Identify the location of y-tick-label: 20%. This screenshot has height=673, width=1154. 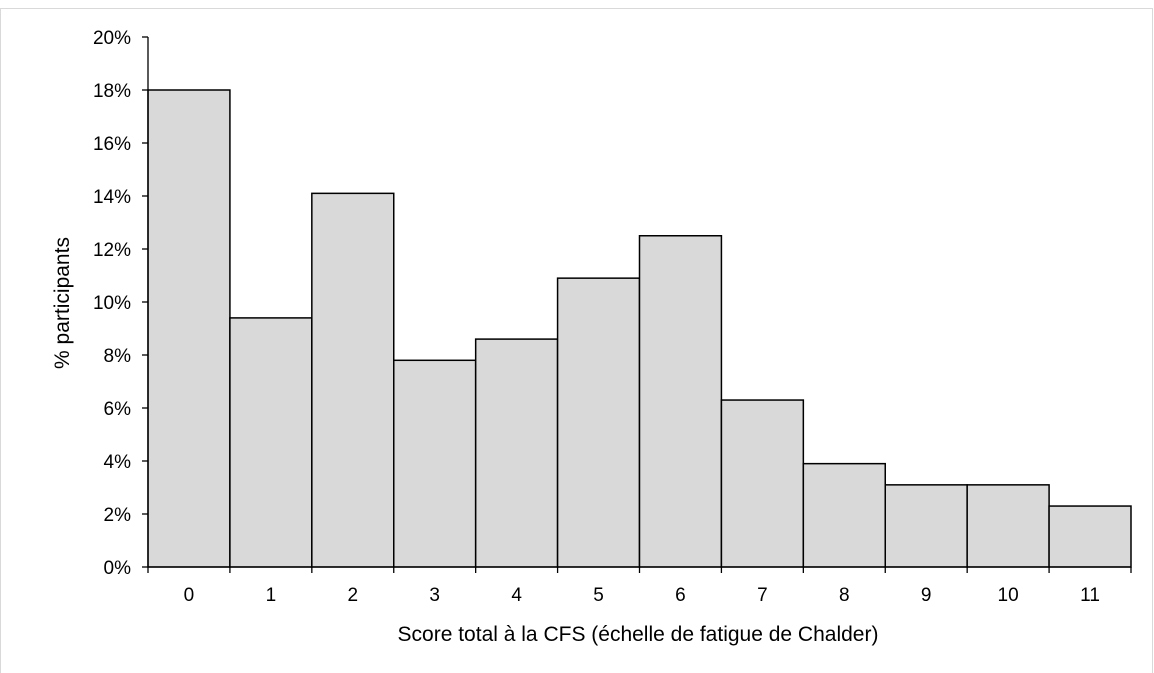
(112, 38).